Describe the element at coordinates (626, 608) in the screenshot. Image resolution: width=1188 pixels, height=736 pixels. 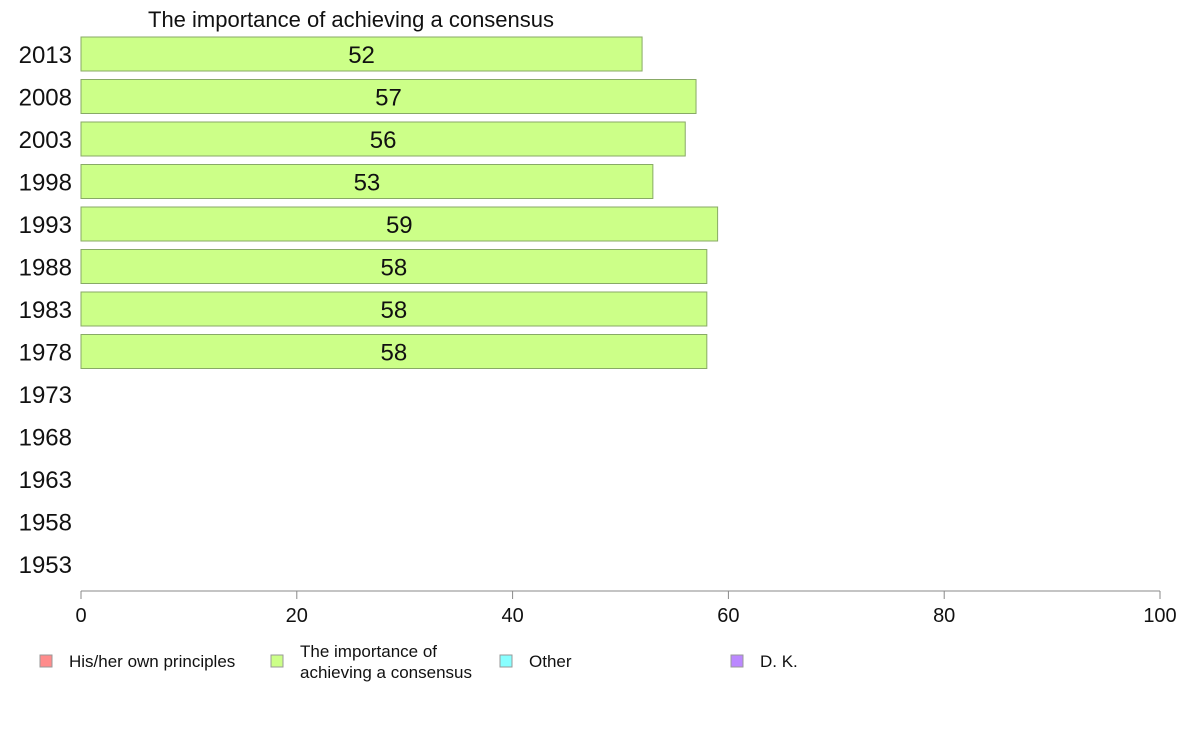
I see `x-axis: 0 20 40 60 80 100` at that location.